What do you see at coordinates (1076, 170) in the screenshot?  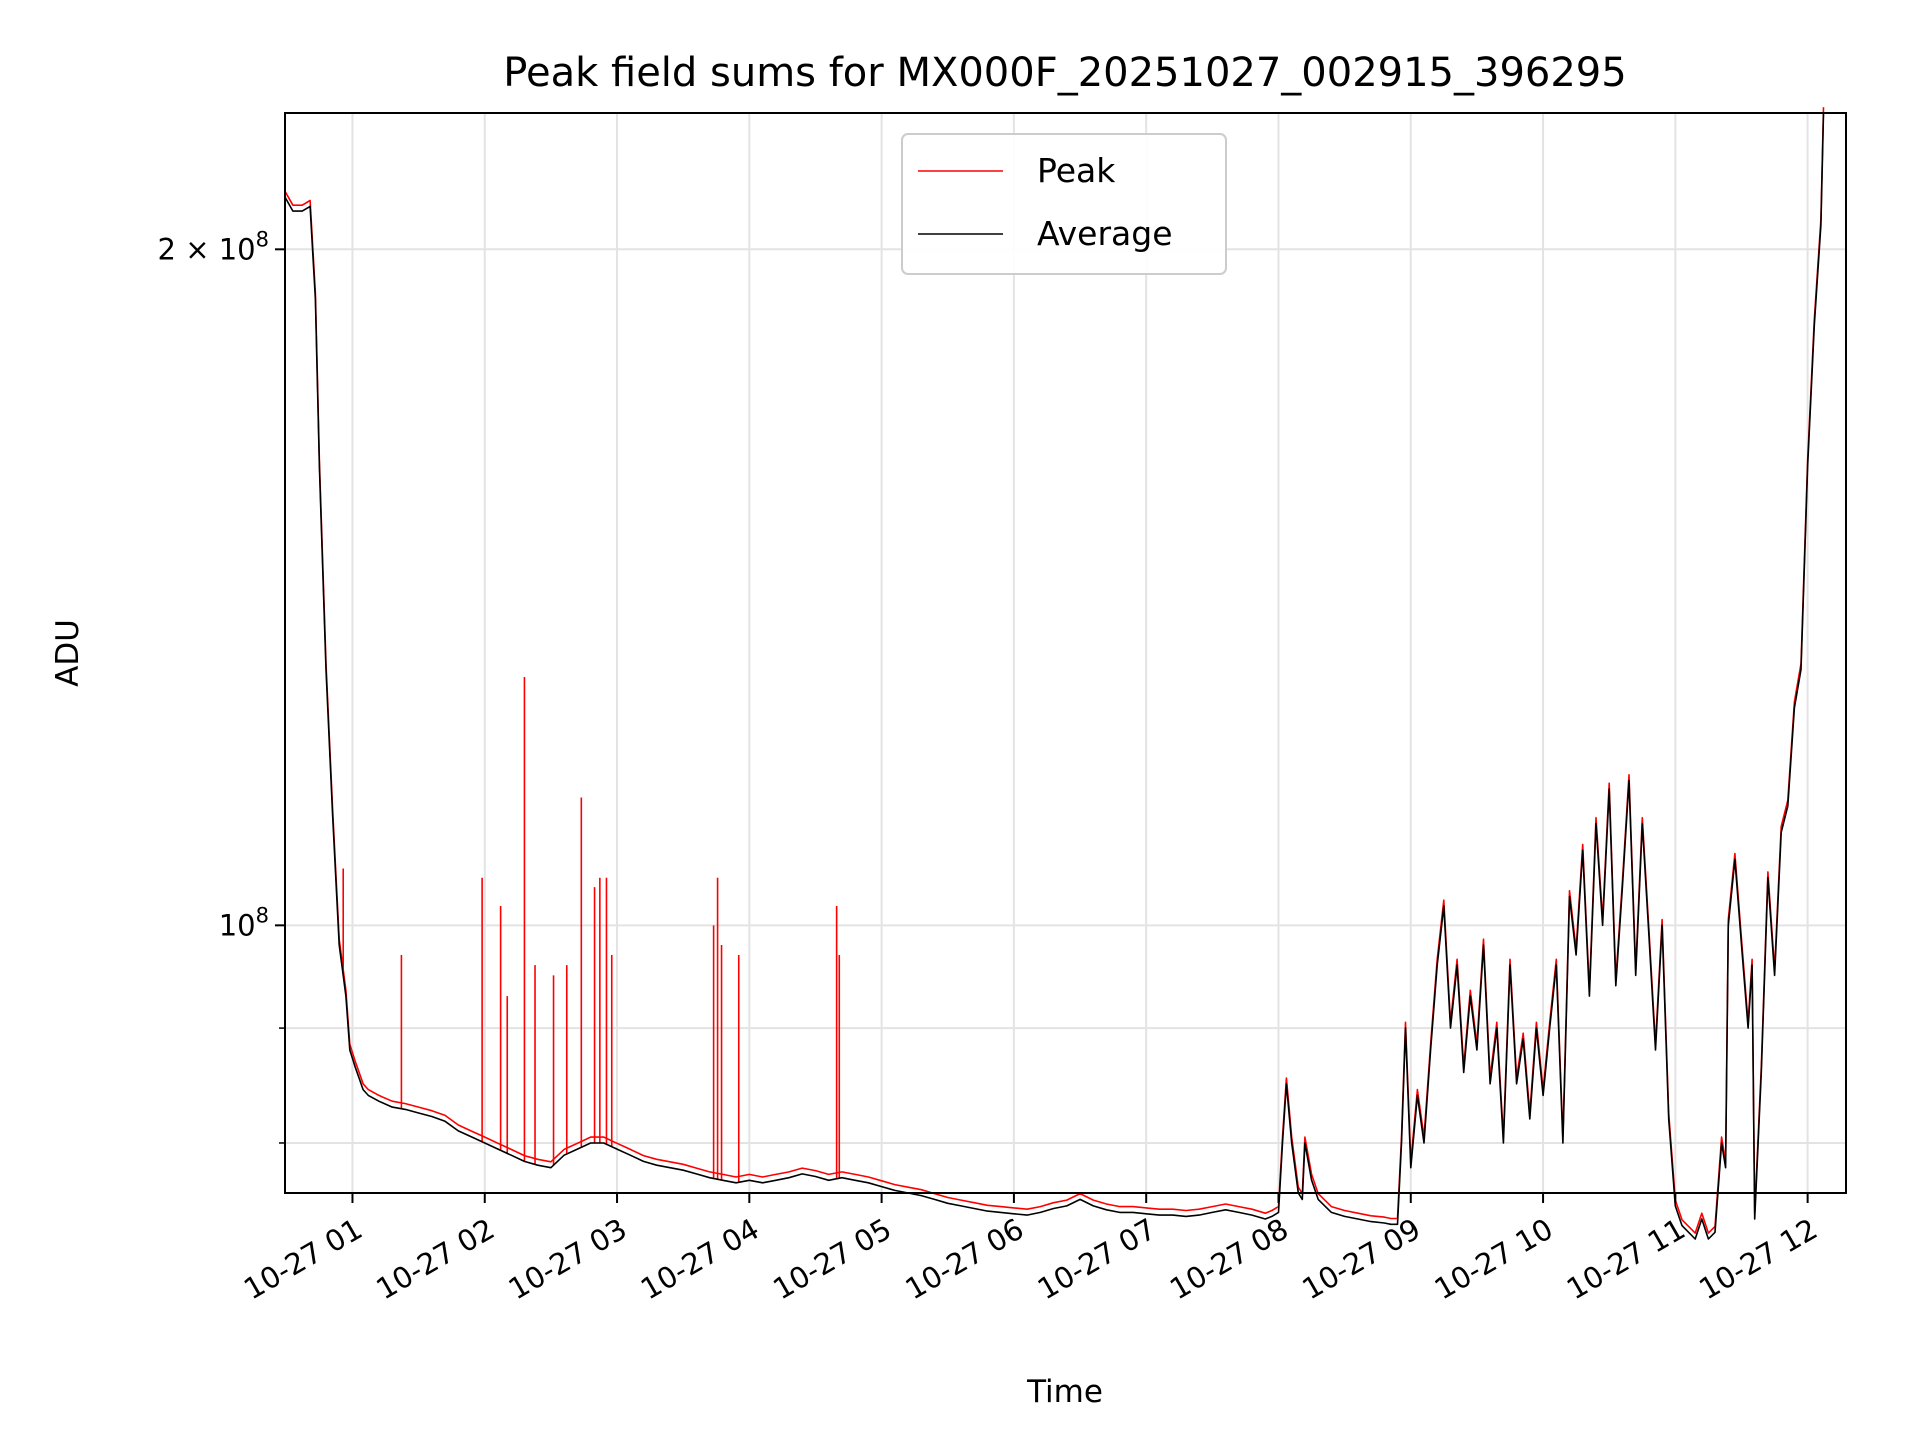 I see `legend-peak-label: Peak` at bounding box center [1076, 170].